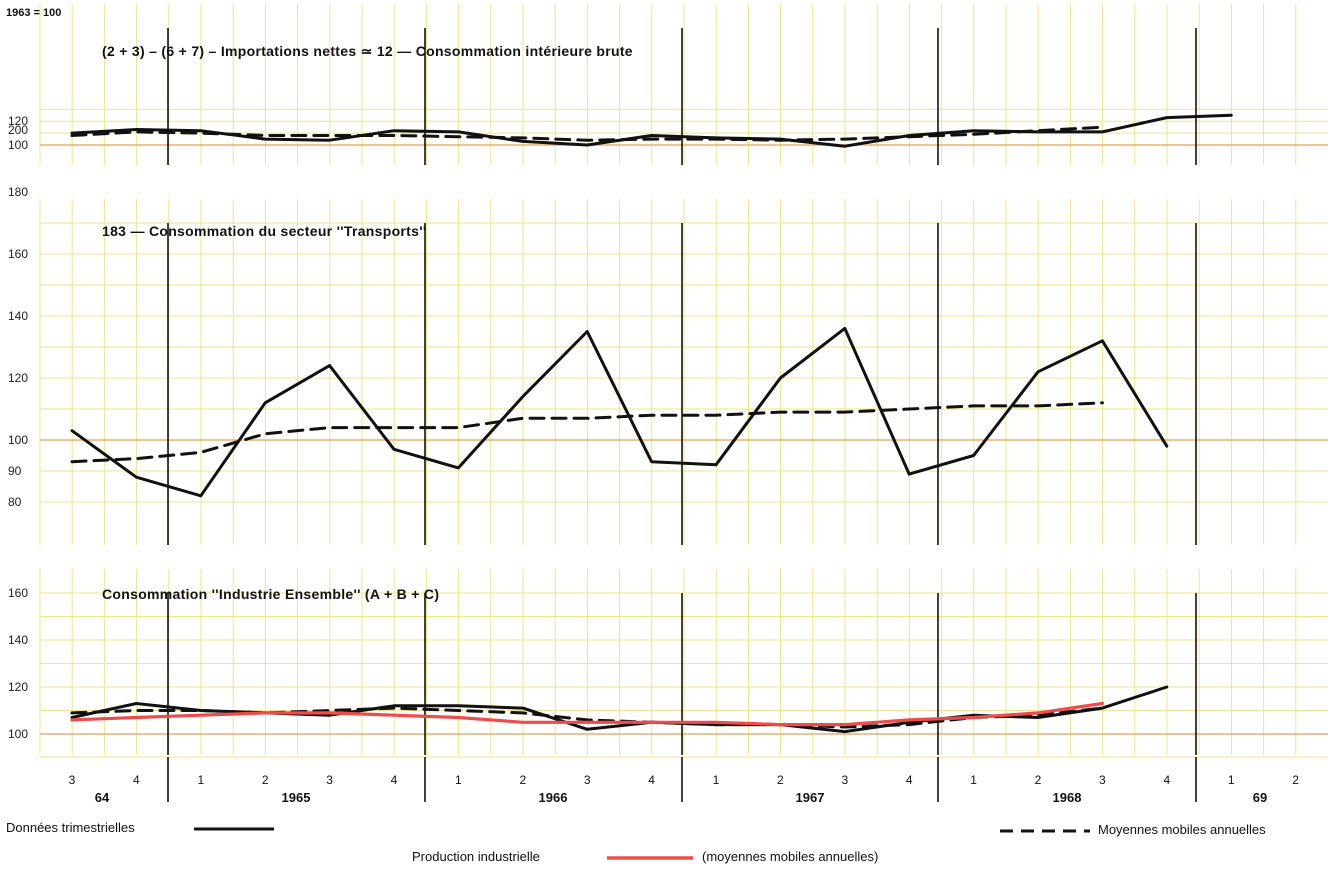  I want to click on y-tick-label: 80, so click(15, 502).